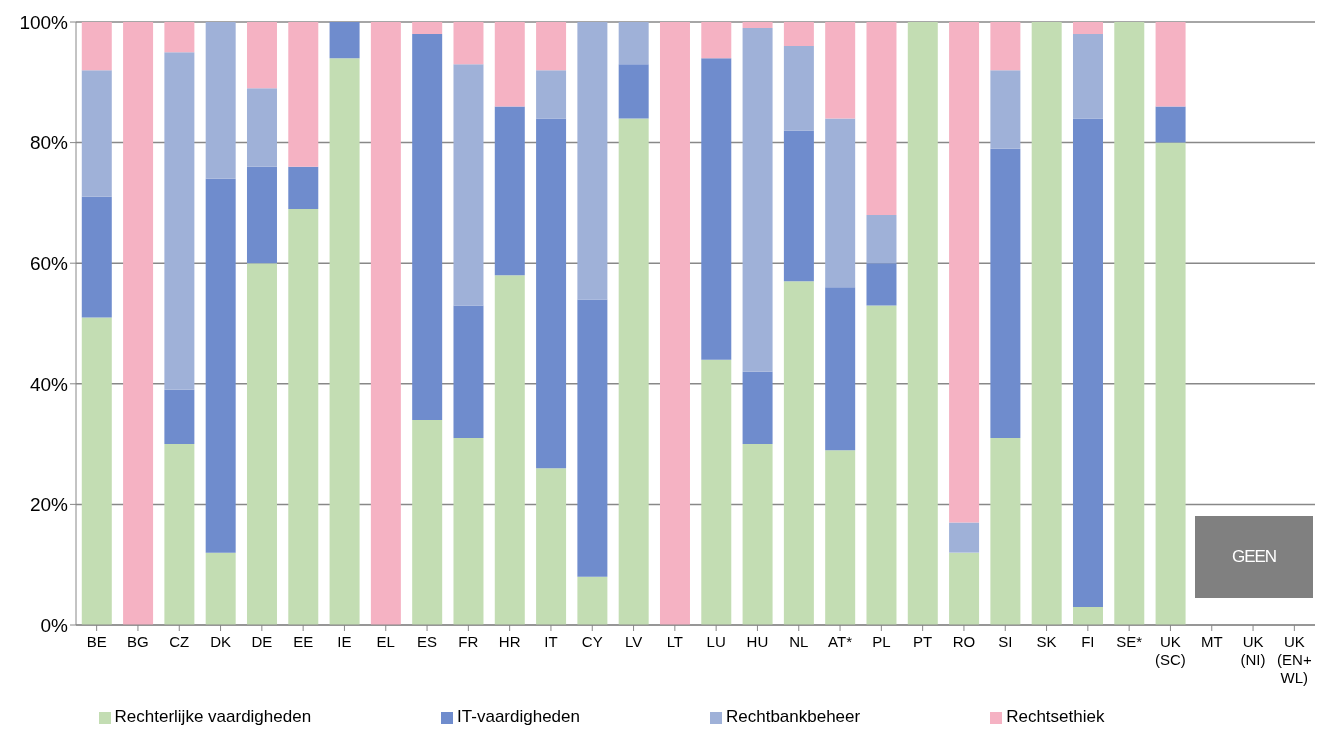  I want to click on x-tick-label: PL, so click(881, 641).